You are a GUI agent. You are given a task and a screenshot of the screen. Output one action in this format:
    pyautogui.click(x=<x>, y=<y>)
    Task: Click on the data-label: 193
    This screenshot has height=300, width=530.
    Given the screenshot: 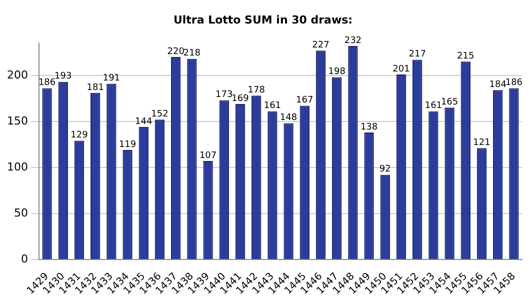 What is the action you would take?
    pyautogui.click(x=63, y=77)
    